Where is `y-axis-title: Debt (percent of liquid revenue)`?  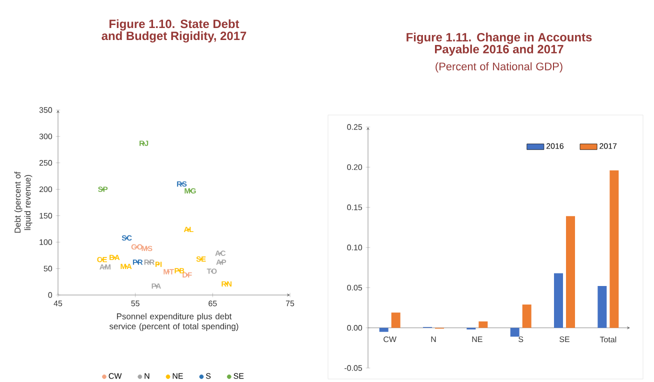 y-axis-title: Debt (percent of liquid revenue) is located at coordinates (23, 202).